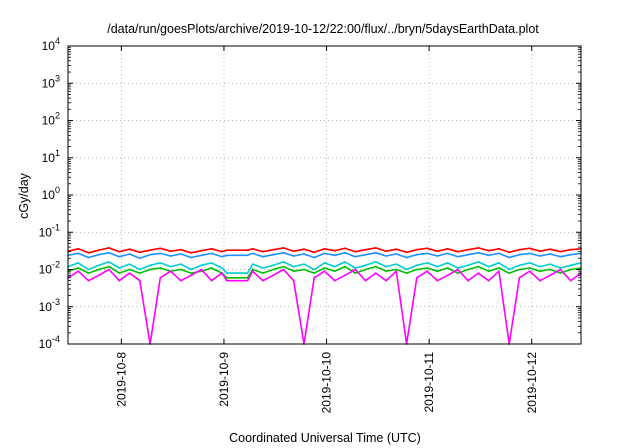  What do you see at coordinates (325, 438) in the screenshot?
I see `x-axis-label: Coordinated Universal Time (UTC)` at bounding box center [325, 438].